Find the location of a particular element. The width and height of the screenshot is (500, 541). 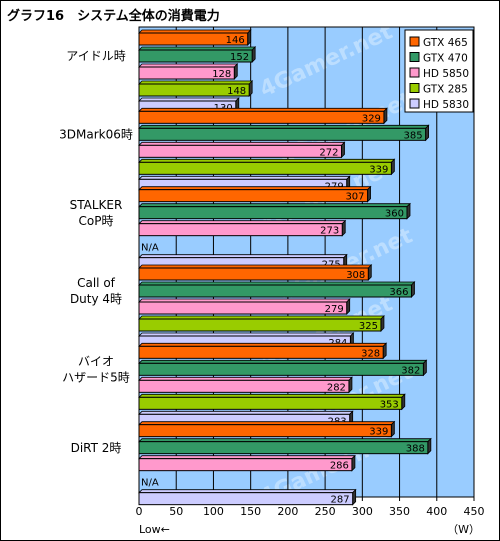

bar-value-label: 148 is located at coordinates (236, 91).